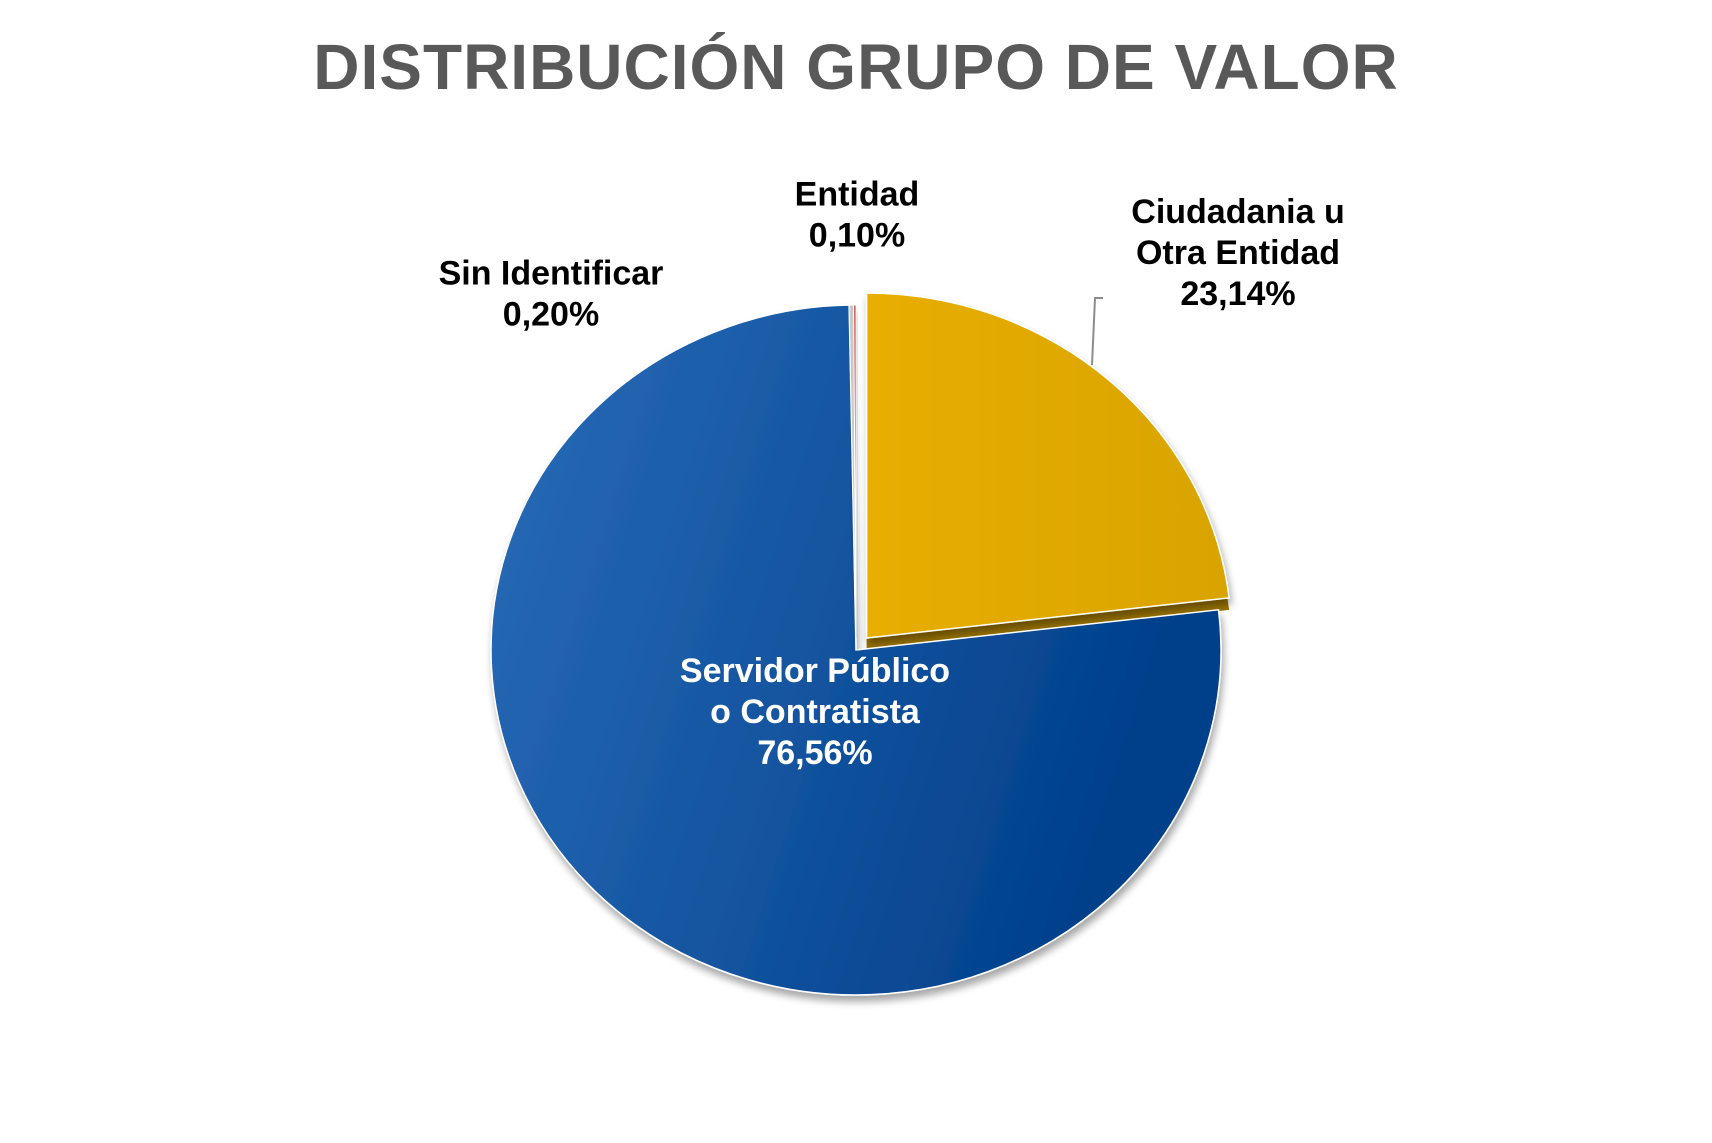 The width and height of the screenshot is (1712, 1143). I want to click on slice-percent-label: 0,10%, so click(857, 235).